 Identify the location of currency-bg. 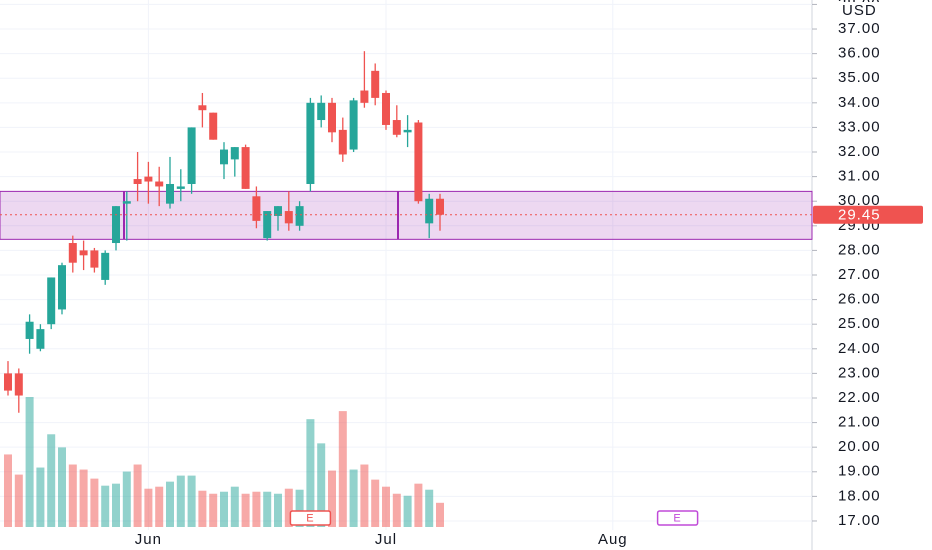
(871, 11).